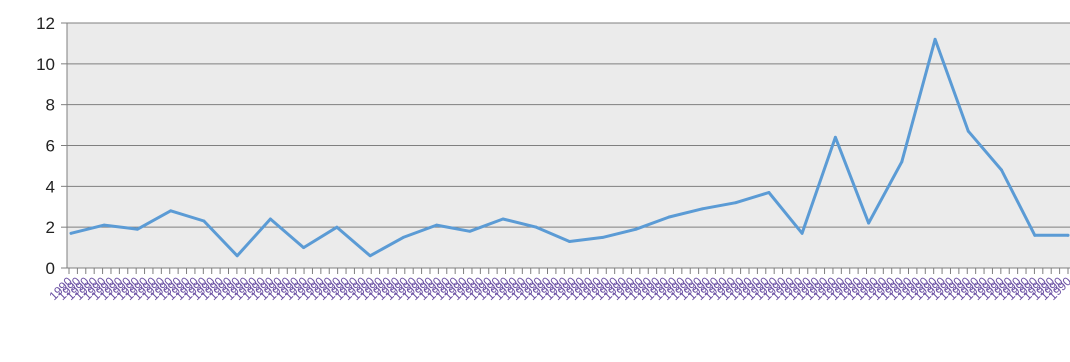 This screenshot has height=362, width=1070. I want to click on y-tick-label: 10, so click(45, 64).